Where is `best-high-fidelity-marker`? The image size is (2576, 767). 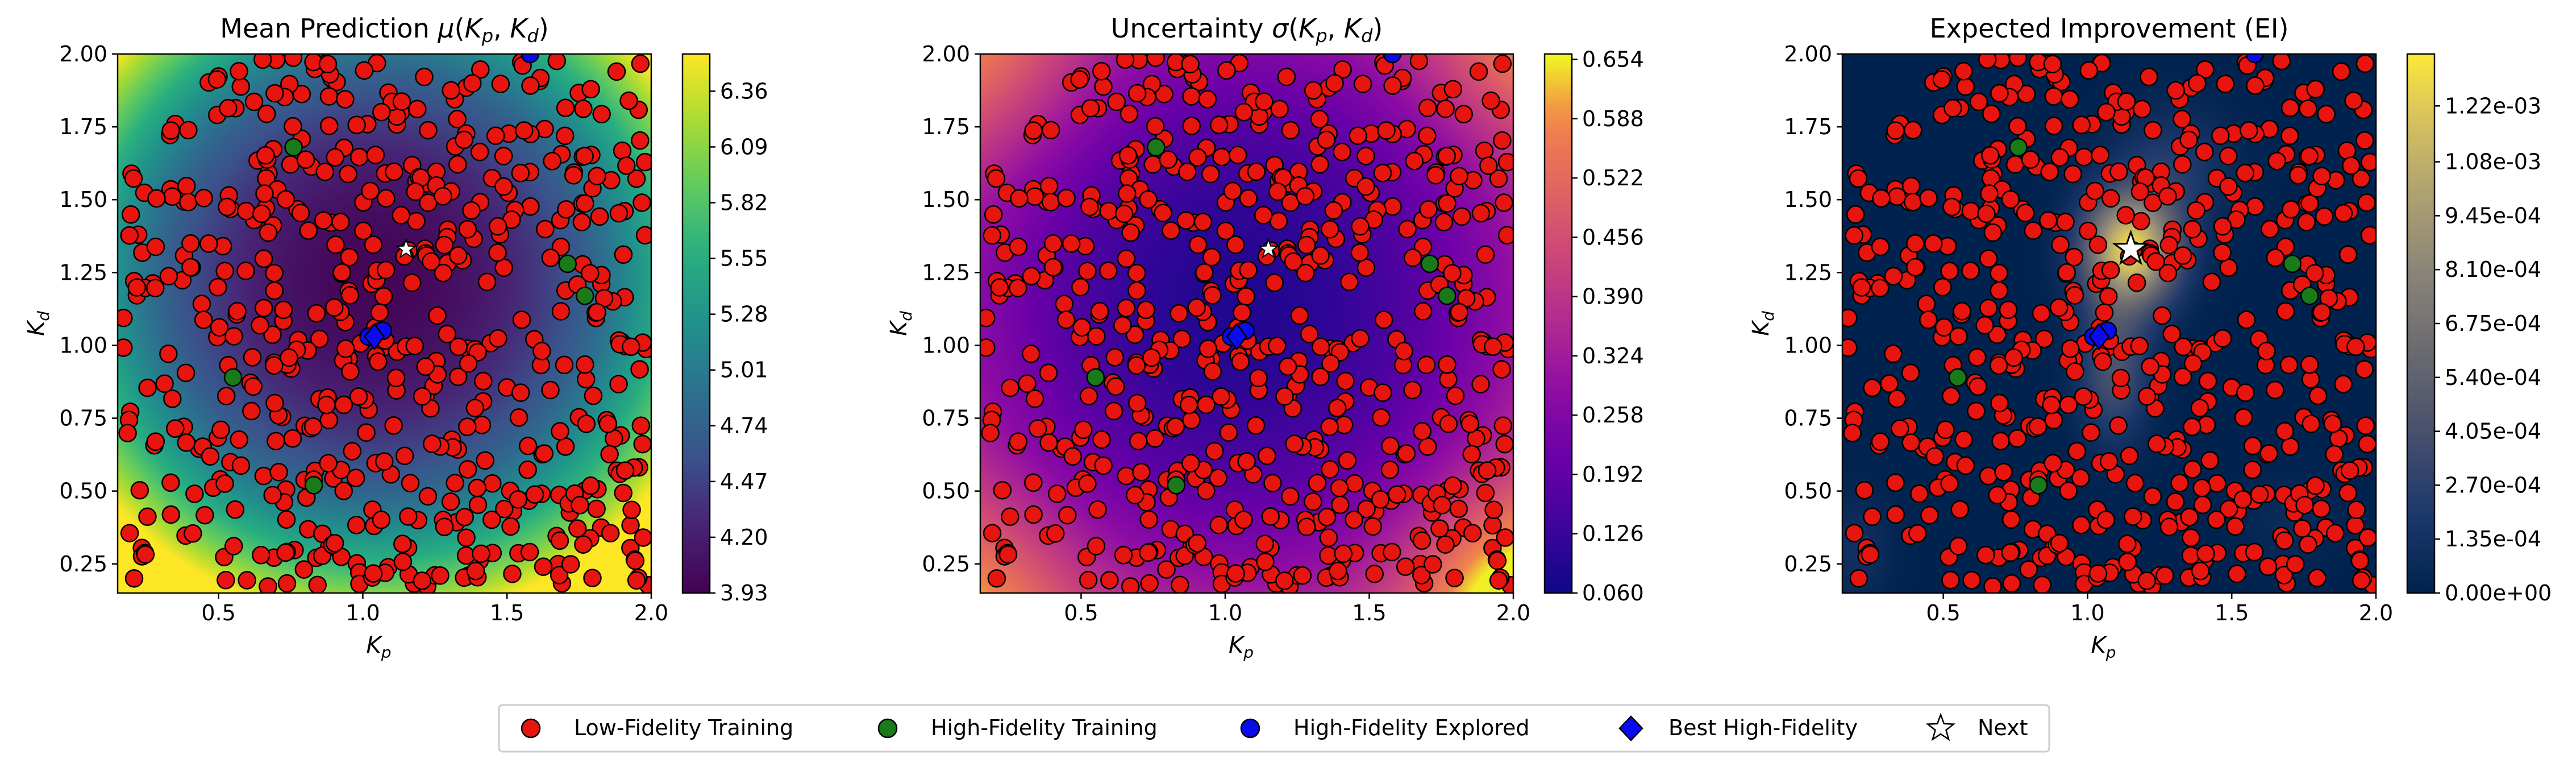 best-high-fidelity-marker is located at coordinates (374, 337).